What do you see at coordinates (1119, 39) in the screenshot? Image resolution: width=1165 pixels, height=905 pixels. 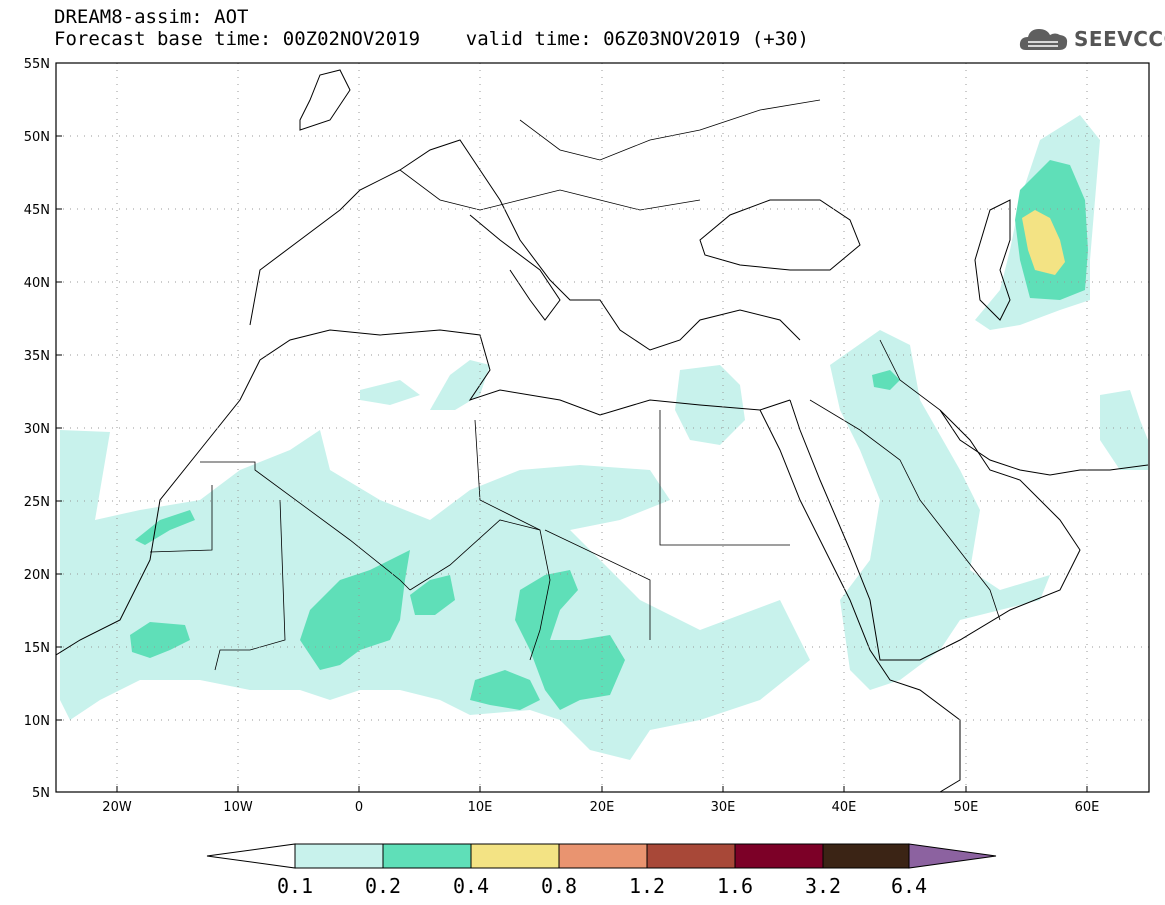 I see `logo-text: SEEVCCC` at bounding box center [1119, 39].